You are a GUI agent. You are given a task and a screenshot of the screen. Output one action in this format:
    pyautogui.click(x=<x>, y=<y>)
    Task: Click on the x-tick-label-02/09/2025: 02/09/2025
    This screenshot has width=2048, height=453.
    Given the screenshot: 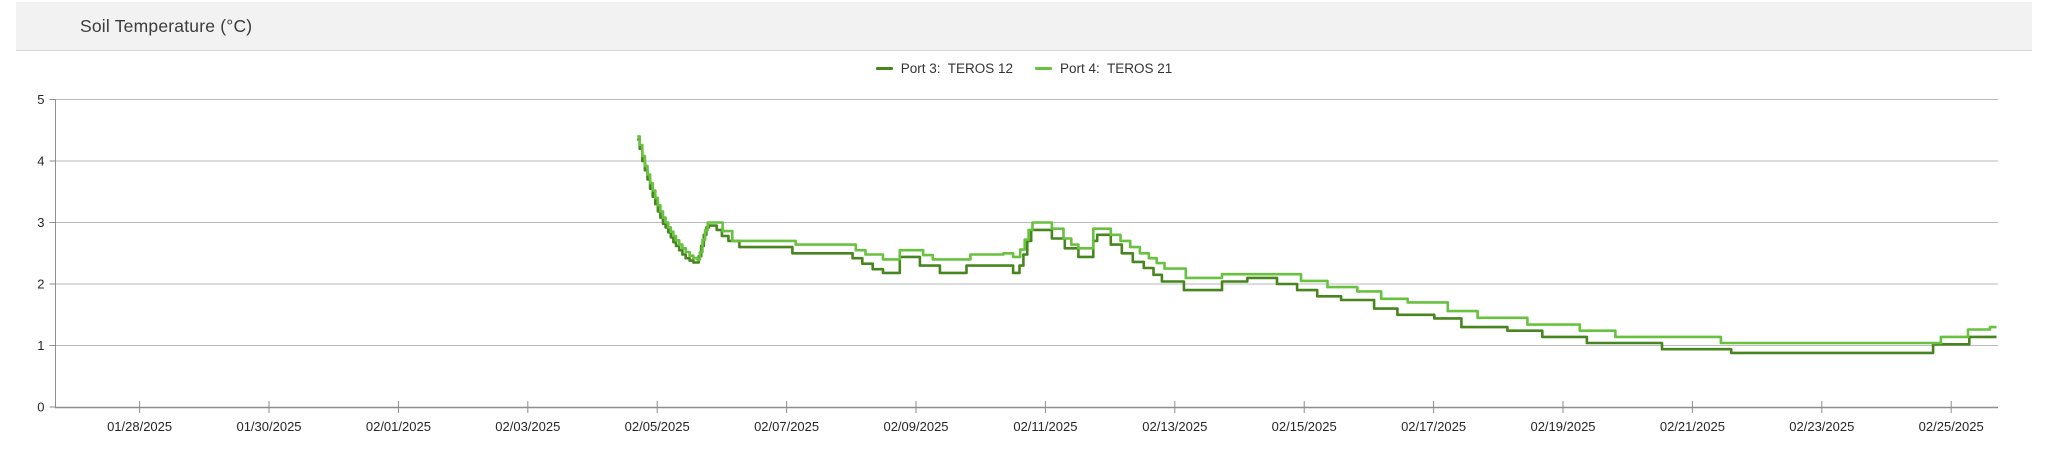 What is the action you would take?
    pyautogui.click(x=915, y=426)
    